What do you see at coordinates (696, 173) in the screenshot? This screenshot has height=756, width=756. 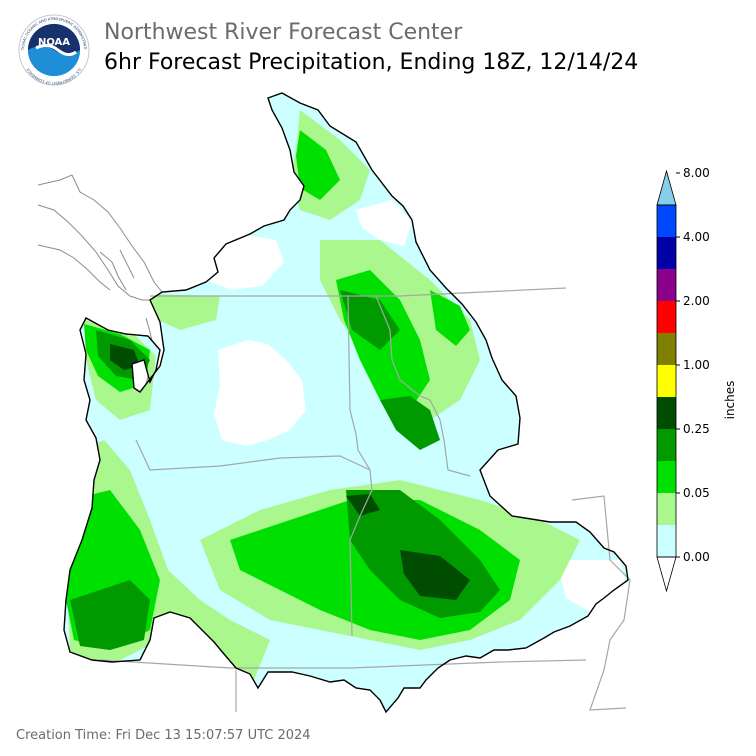 I see `colorbar-tick-label: 8.00` at bounding box center [696, 173].